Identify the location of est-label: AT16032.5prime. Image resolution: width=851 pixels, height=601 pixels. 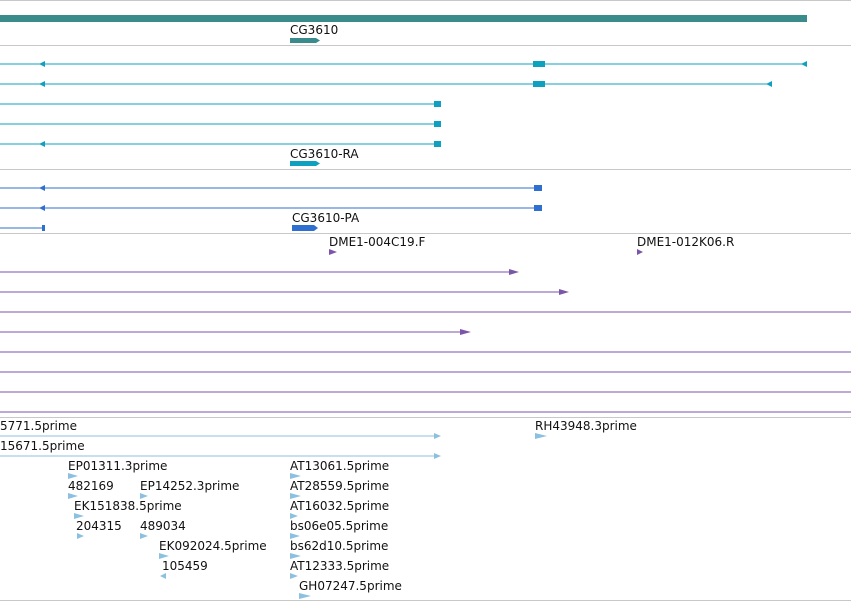
(339, 506).